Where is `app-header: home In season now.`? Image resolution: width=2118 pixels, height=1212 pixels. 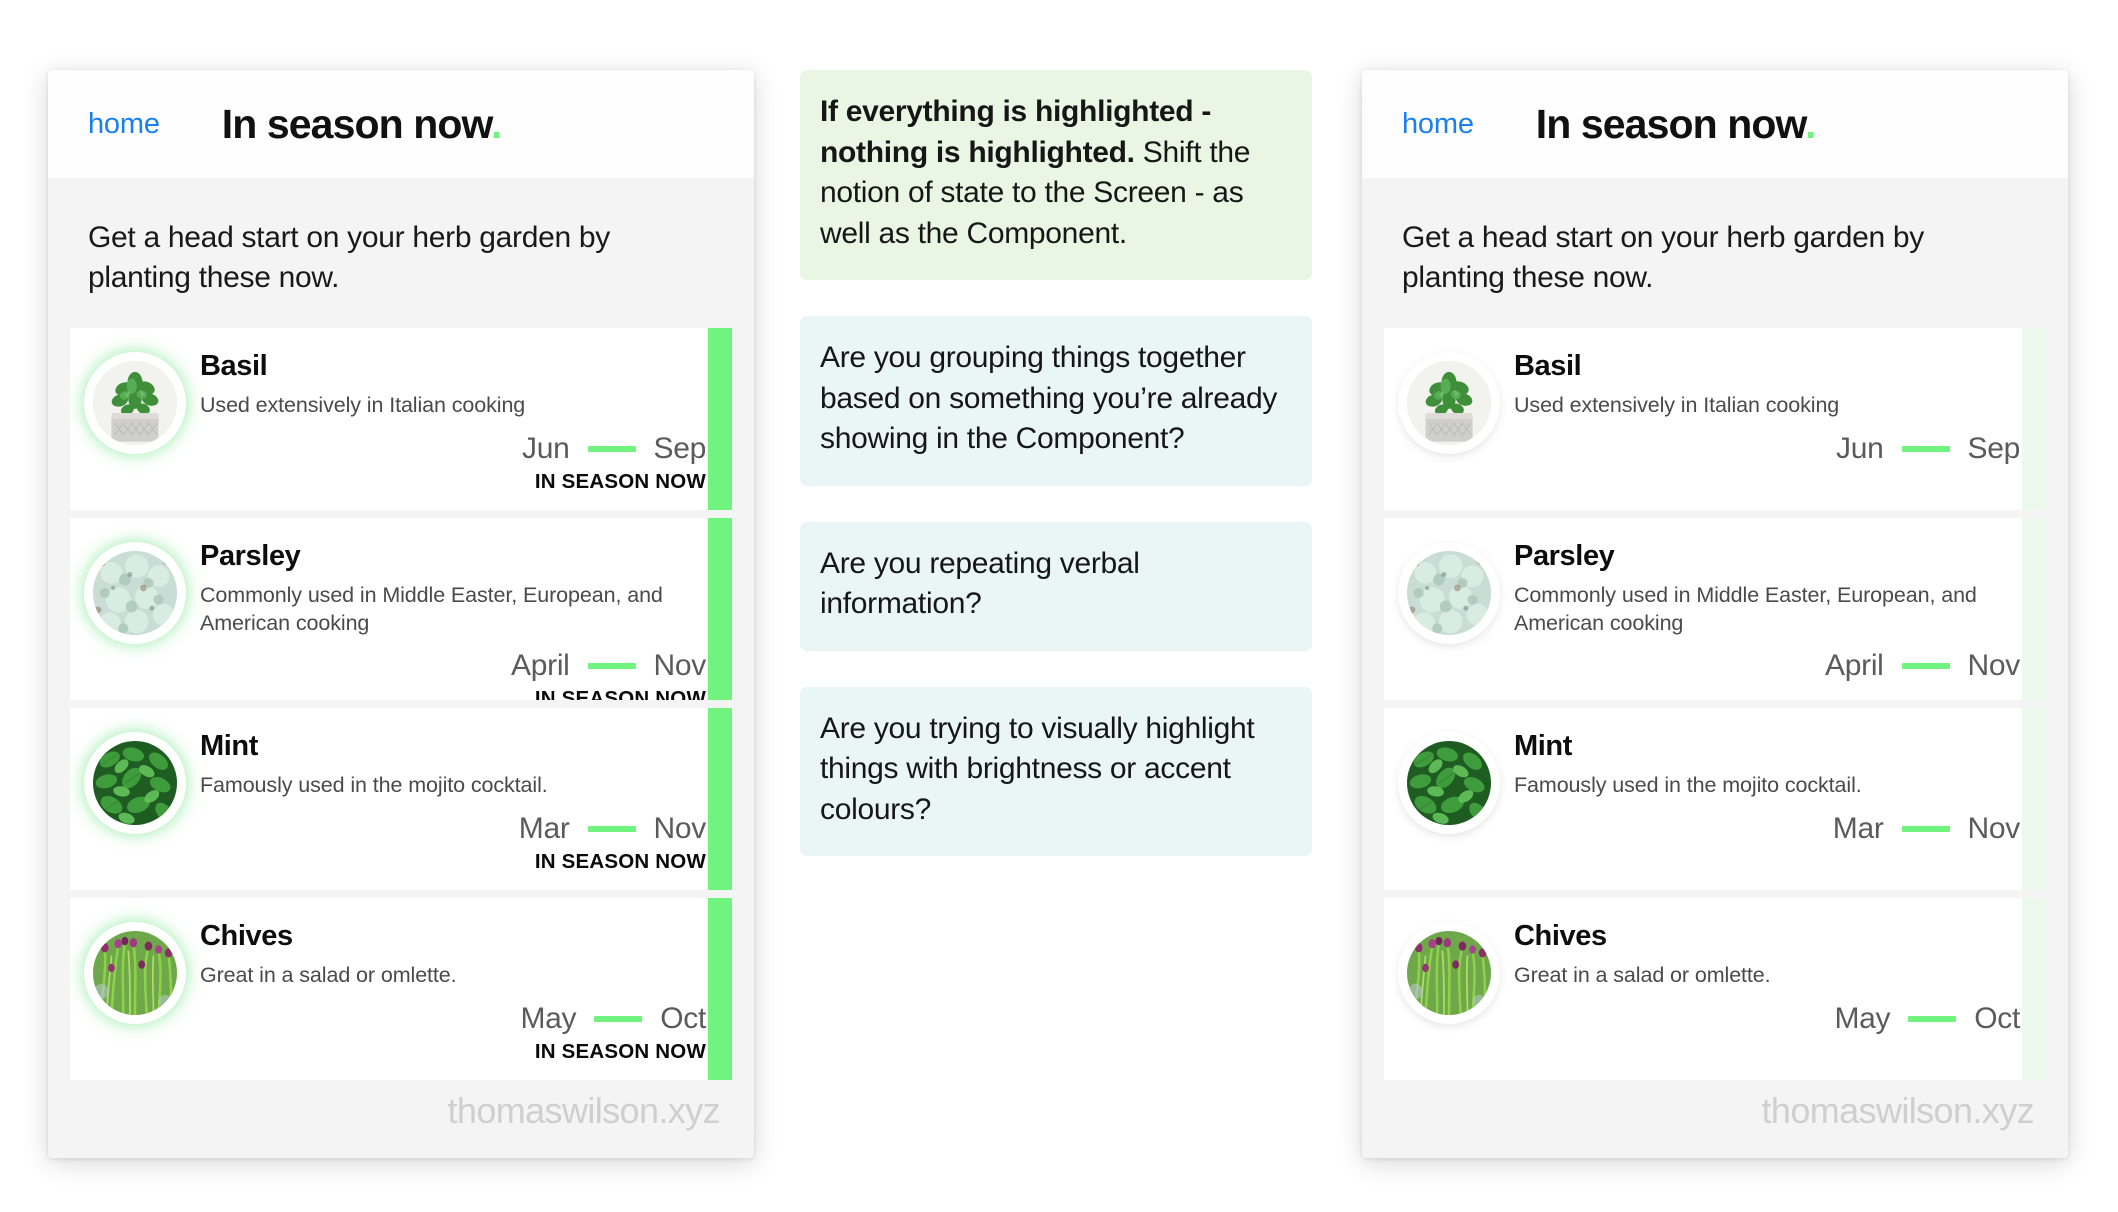
app-header: home In season now. is located at coordinates (1715, 124).